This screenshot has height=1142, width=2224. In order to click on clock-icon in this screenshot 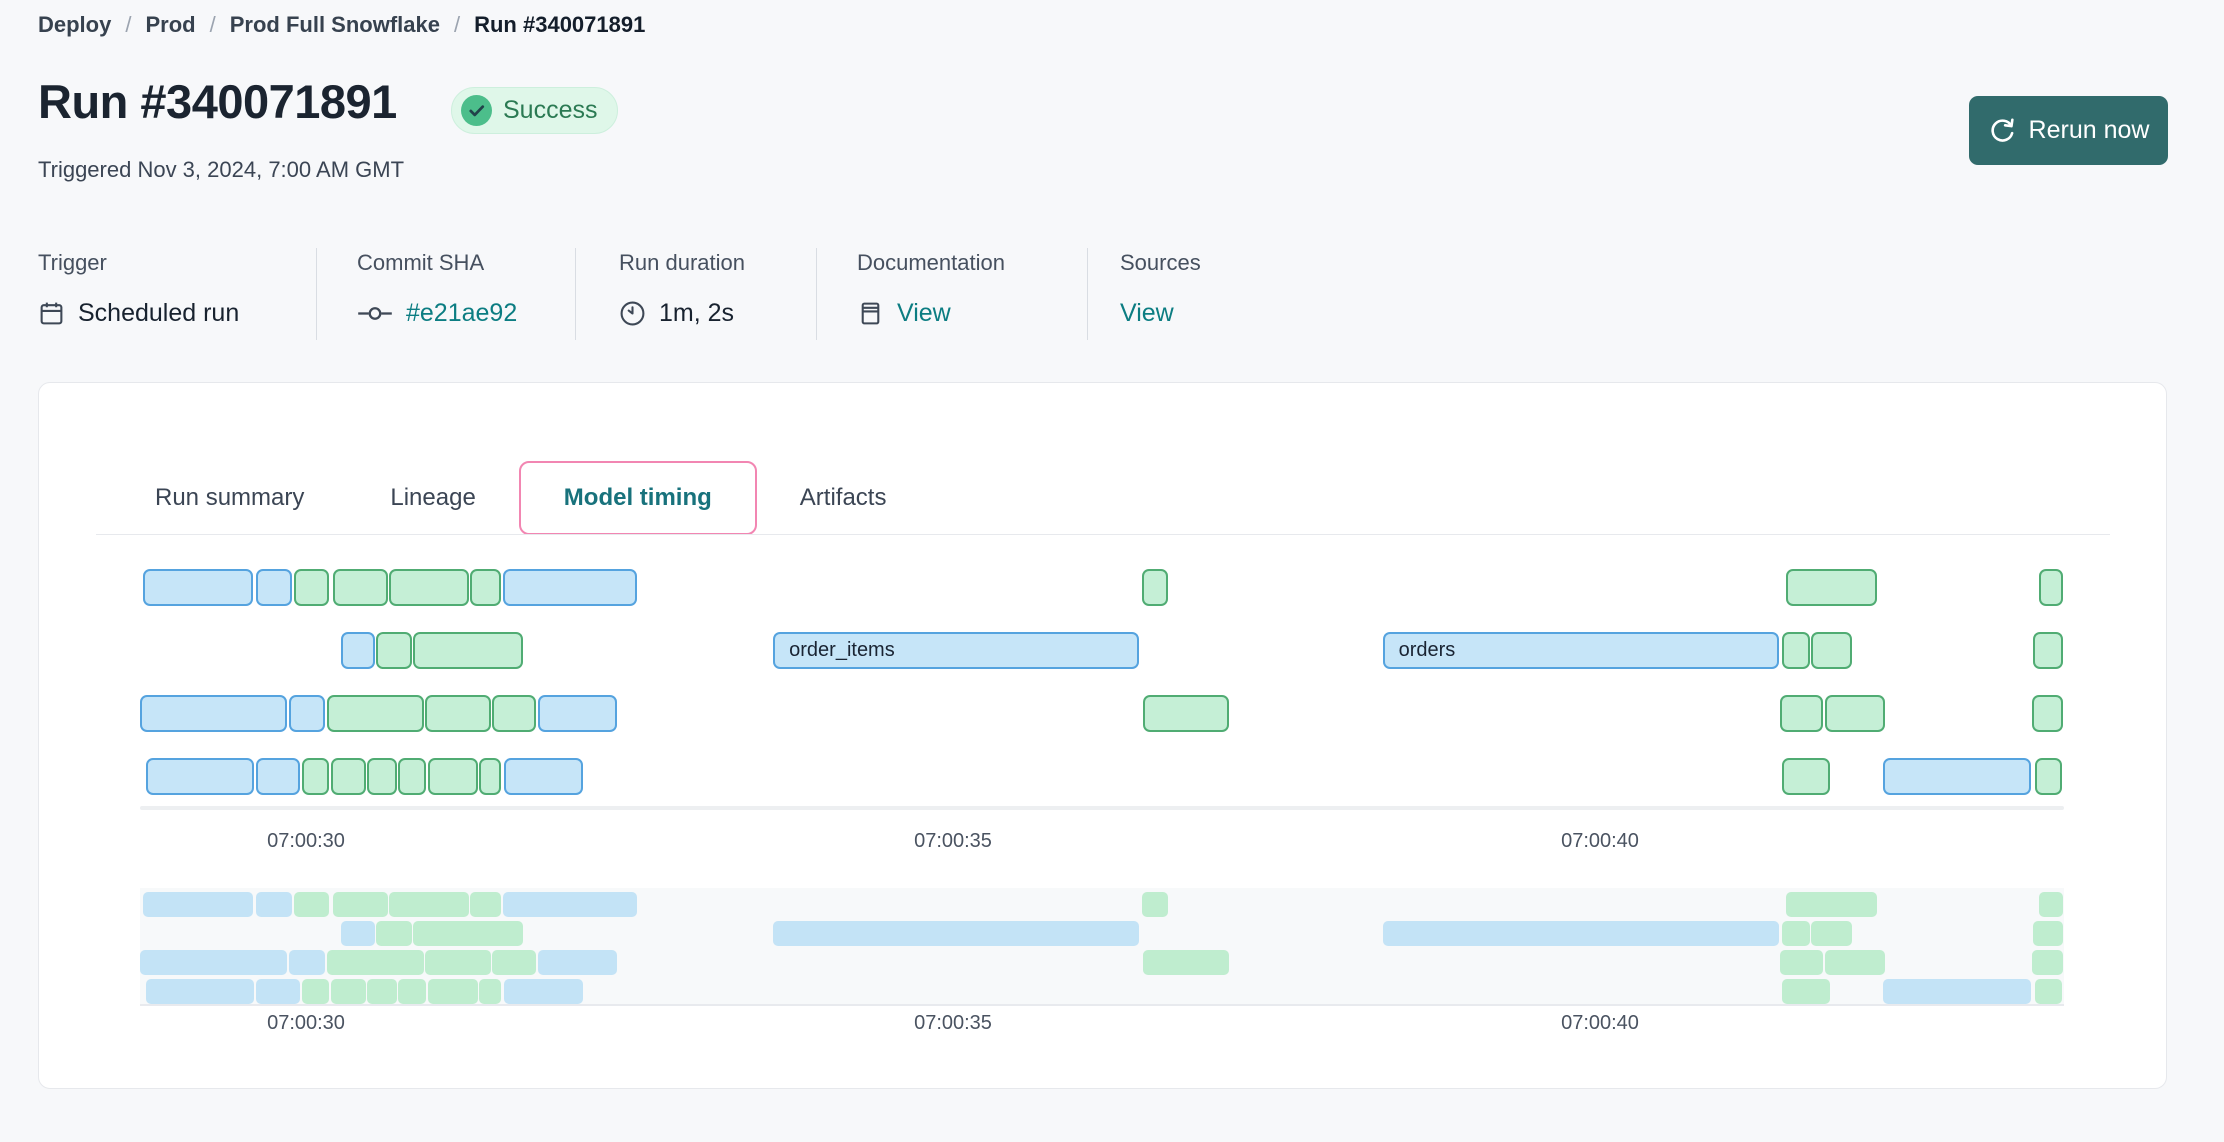, I will do `click(632, 313)`.